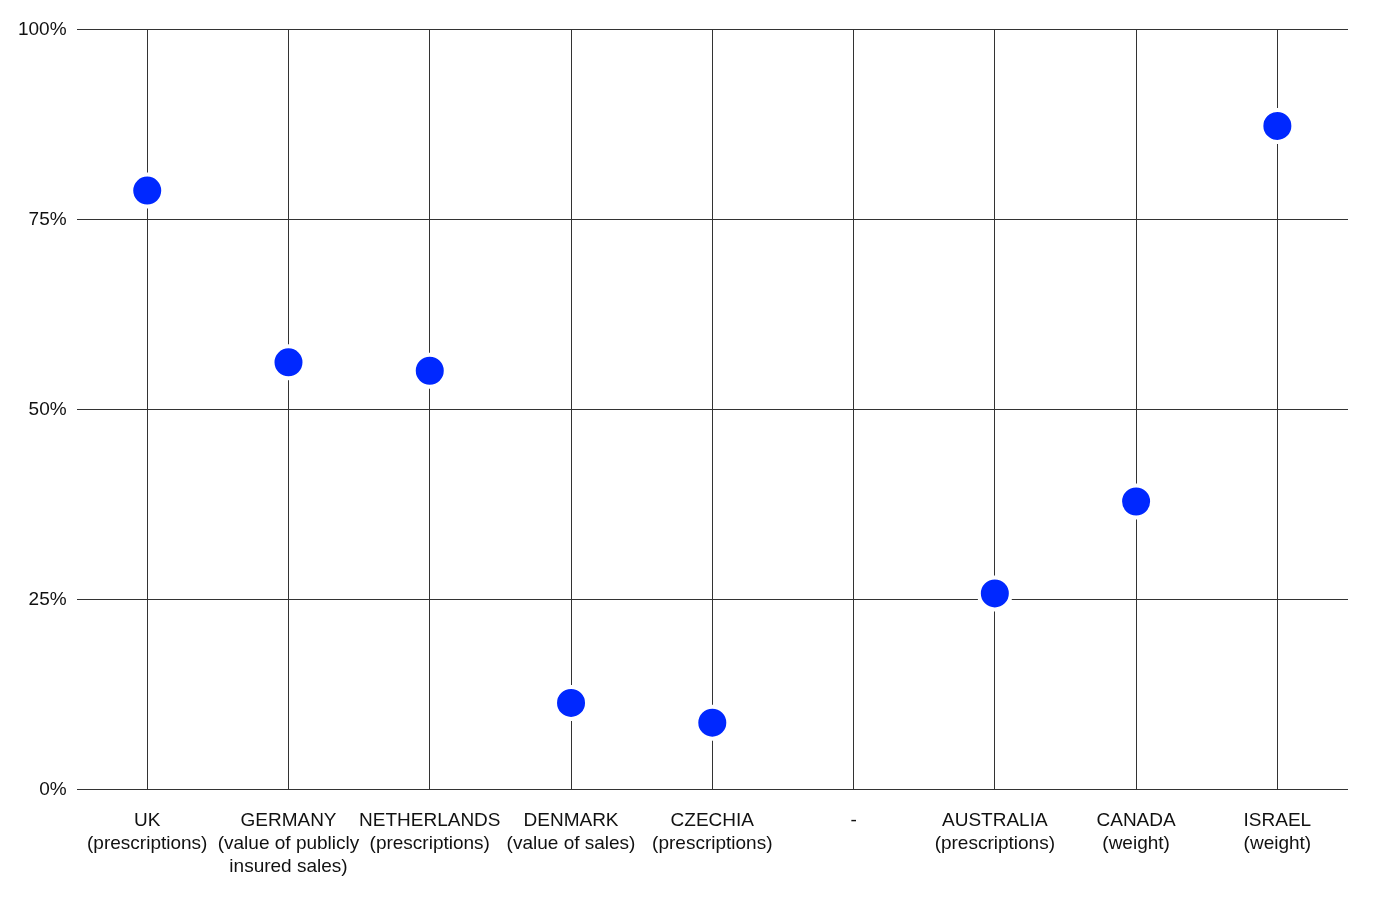  What do you see at coordinates (853, 820) in the screenshot?
I see `x-tick-label: -` at bounding box center [853, 820].